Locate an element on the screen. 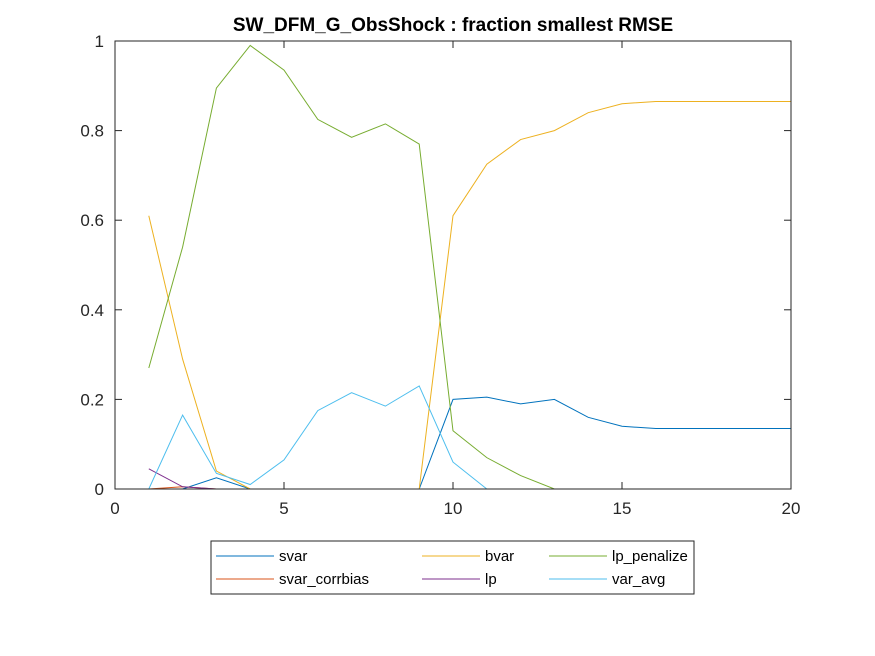  legend-box is located at coordinates (452, 567).